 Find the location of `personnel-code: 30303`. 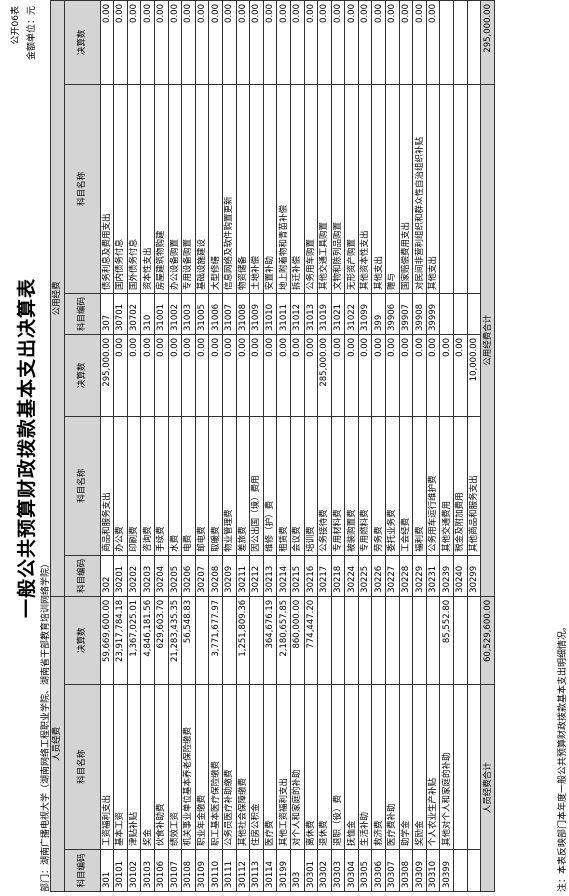

personnel-code: 30303 is located at coordinates (338, 870).